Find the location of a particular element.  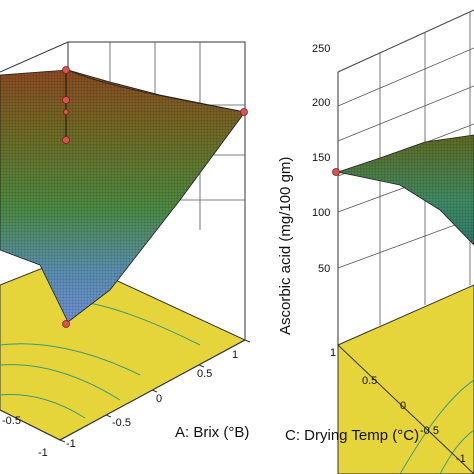

z-tick-label: 100 is located at coordinates (321, 213).